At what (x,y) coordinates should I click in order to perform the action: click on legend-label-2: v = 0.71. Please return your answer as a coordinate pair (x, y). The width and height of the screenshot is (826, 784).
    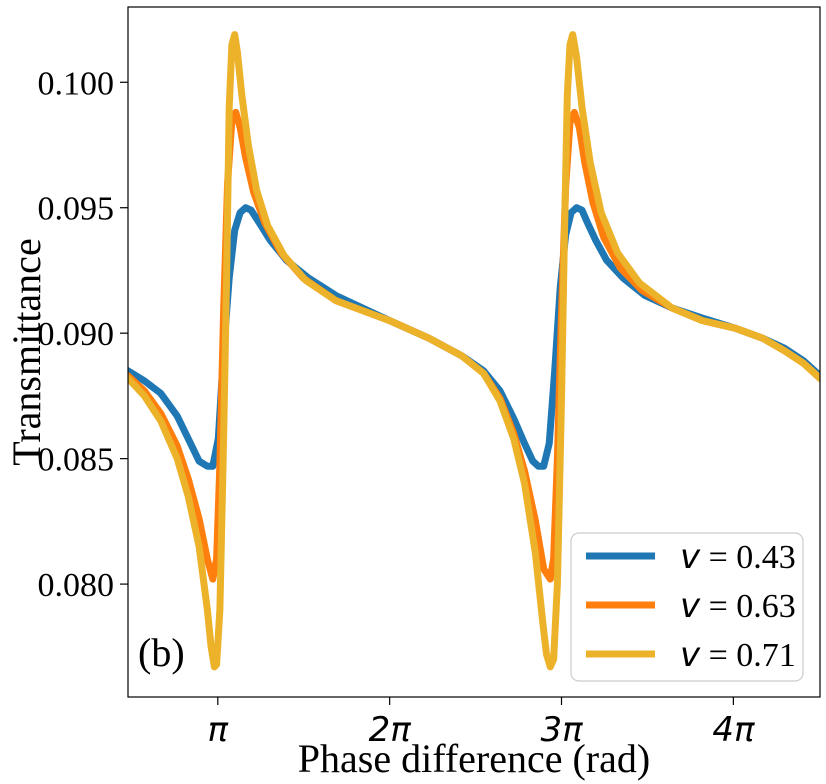
    Looking at the image, I should click on (738, 655).